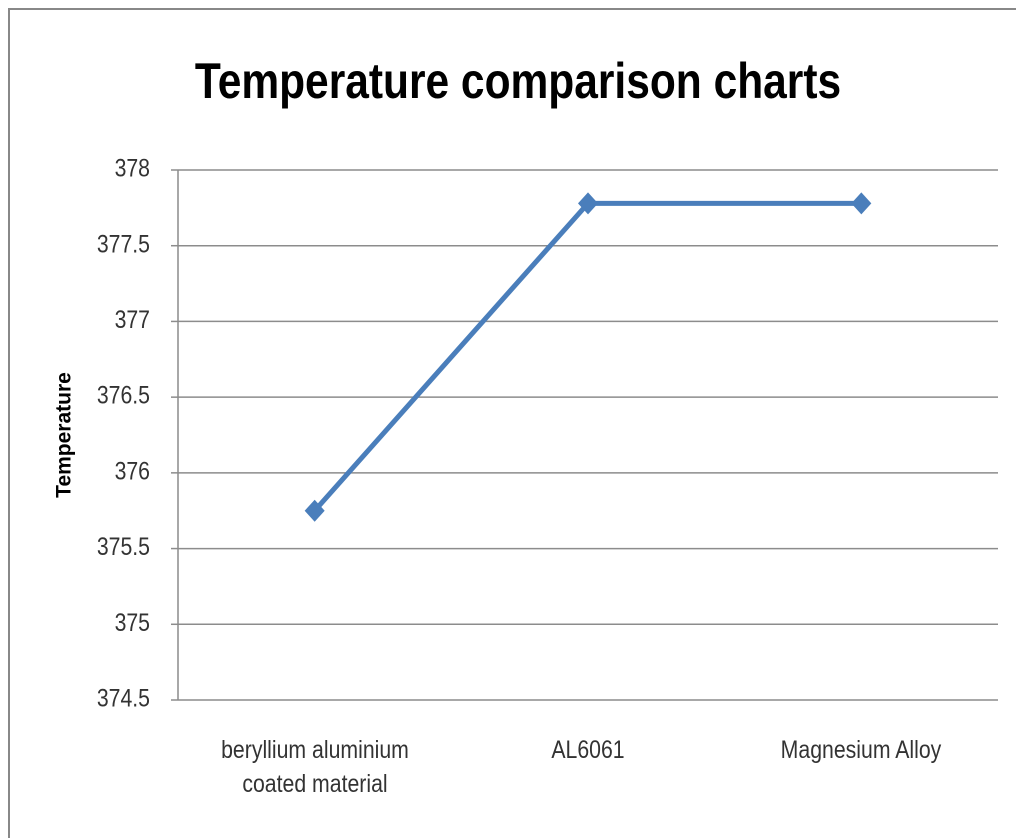 This screenshot has height=838, width=1016. I want to click on x-tick-label: Magnesium Alloy, so click(861, 750).